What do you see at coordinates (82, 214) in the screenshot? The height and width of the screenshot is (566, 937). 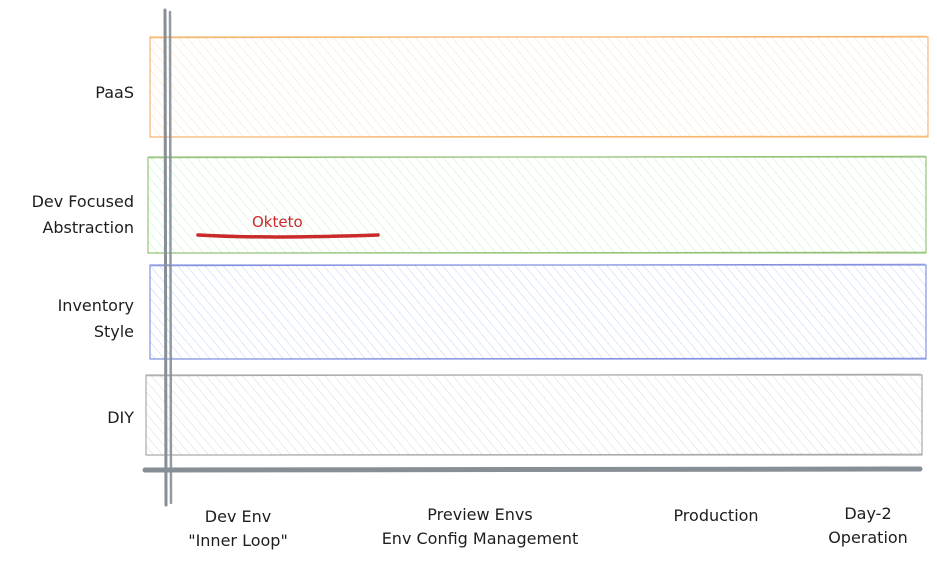 I see `lane-label-dev-focused-abstraction: Dev Focused Abstraction` at bounding box center [82, 214].